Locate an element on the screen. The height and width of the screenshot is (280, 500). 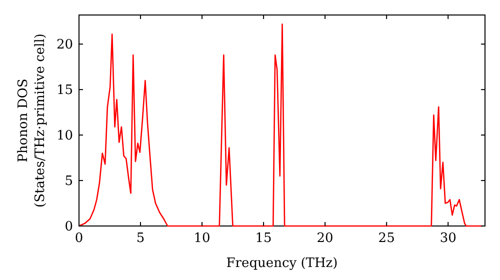
y-axis-title: Phonon DOS (States/THz·primitive cell) is located at coordinates (32, 120).